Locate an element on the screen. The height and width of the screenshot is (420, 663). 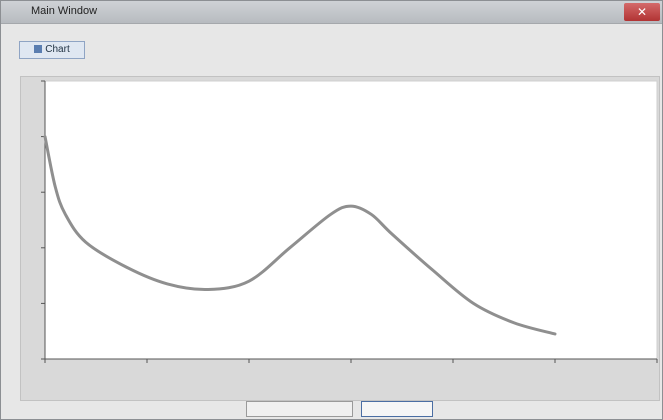
title-bar: Main Window ✕ is located at coordinates (331, 12).